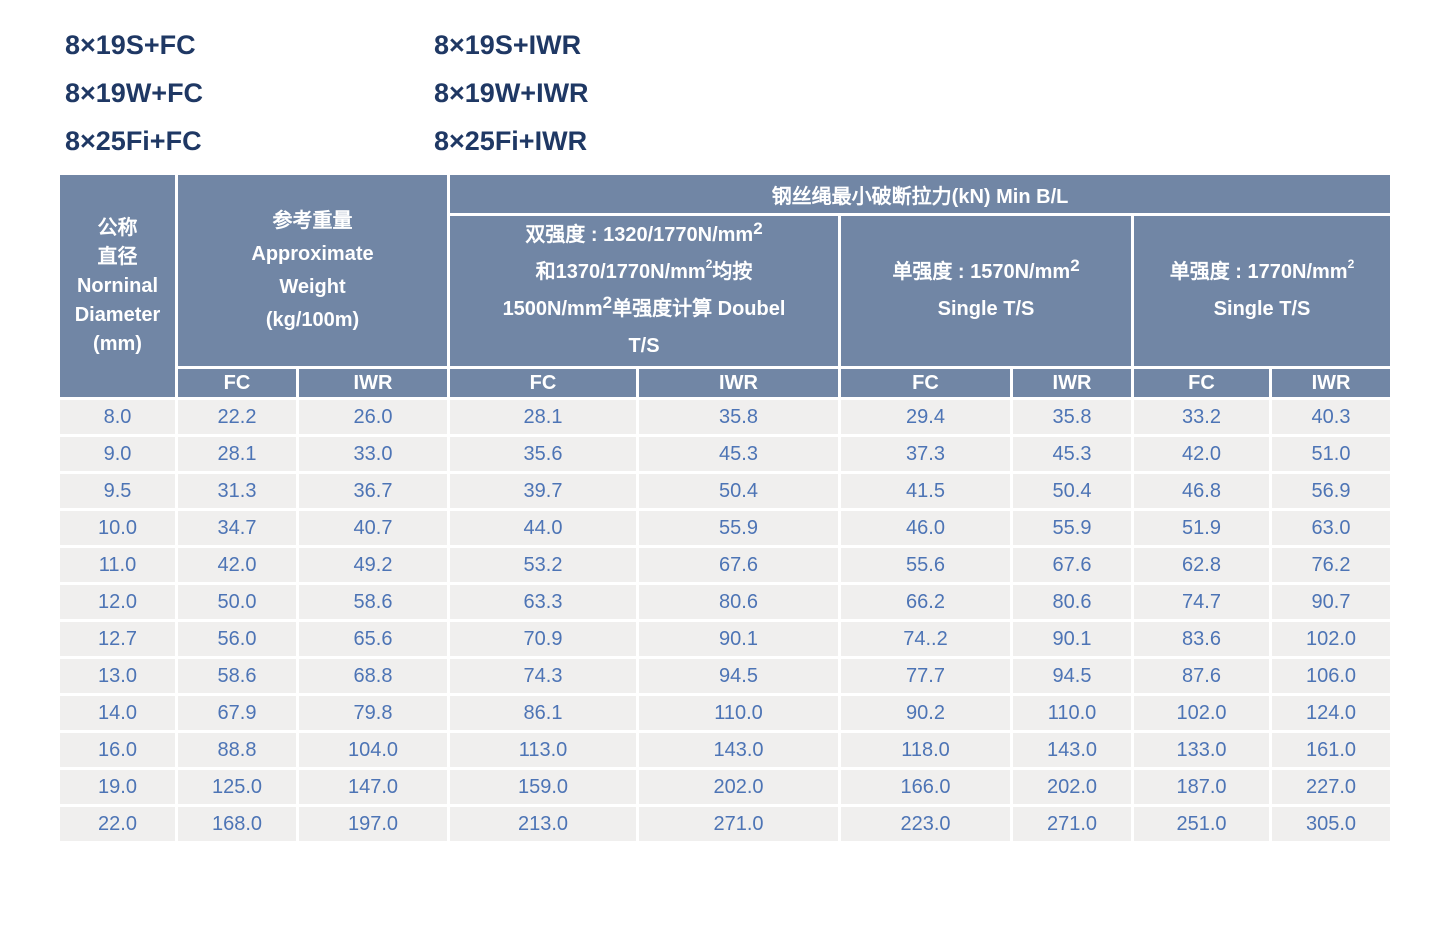 The image size is (1454, 938). I want to click on value-cell: 49.2, so click(373, 565).